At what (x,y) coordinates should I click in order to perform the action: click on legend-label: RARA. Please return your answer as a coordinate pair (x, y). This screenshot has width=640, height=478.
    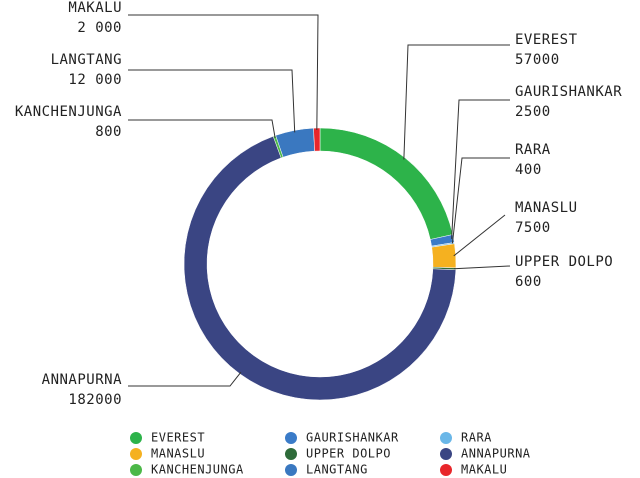
    Looking at the image, I should click on (476, 438).